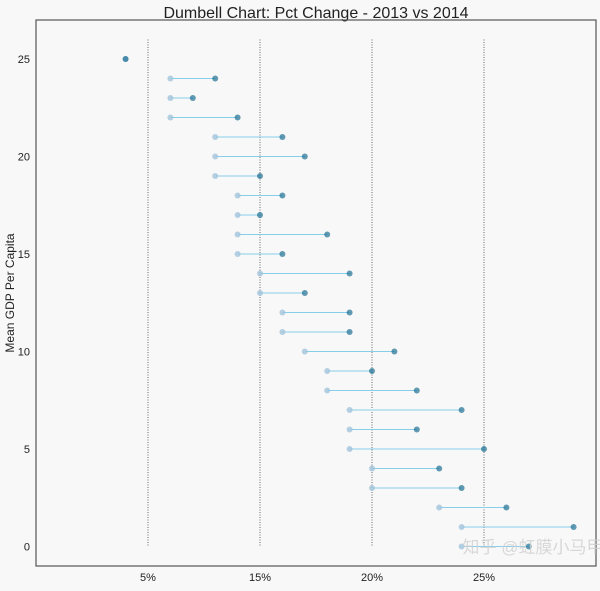 The height and width of the screenshot is (591, 600). Describe the element at coordinates (24, 353) in the screenshot. I see `y-tick-label: 10` at that location.